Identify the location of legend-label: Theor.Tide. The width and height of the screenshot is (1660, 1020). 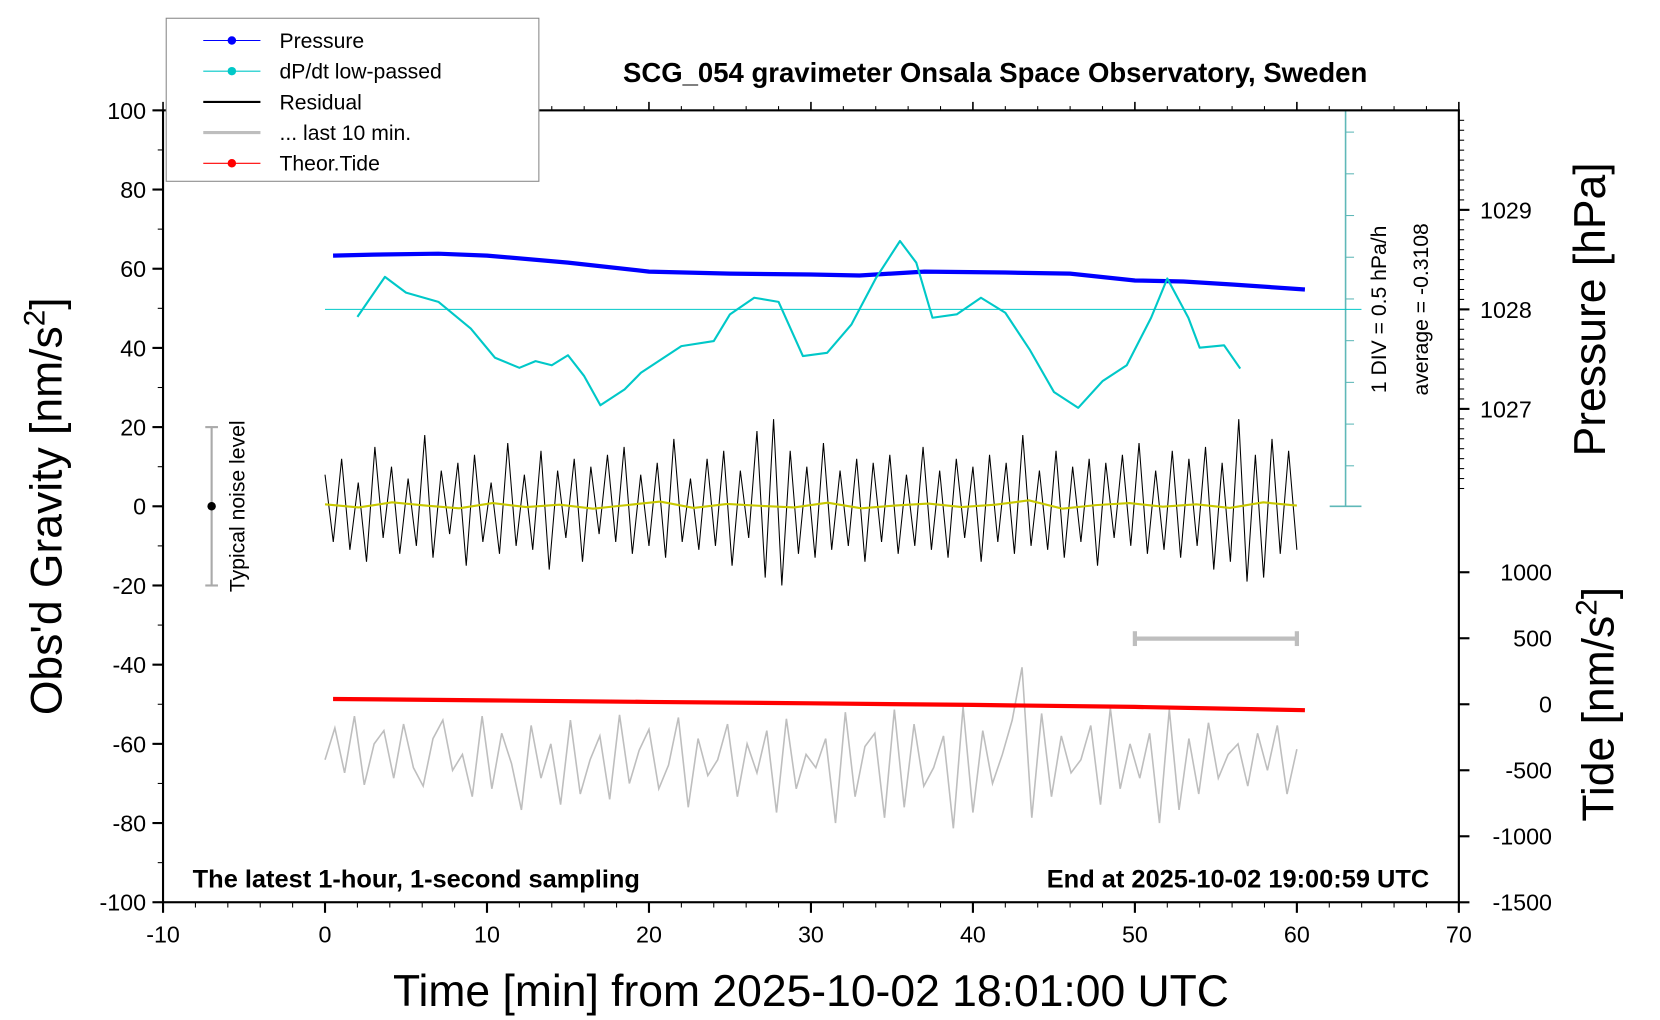
(329, 164).